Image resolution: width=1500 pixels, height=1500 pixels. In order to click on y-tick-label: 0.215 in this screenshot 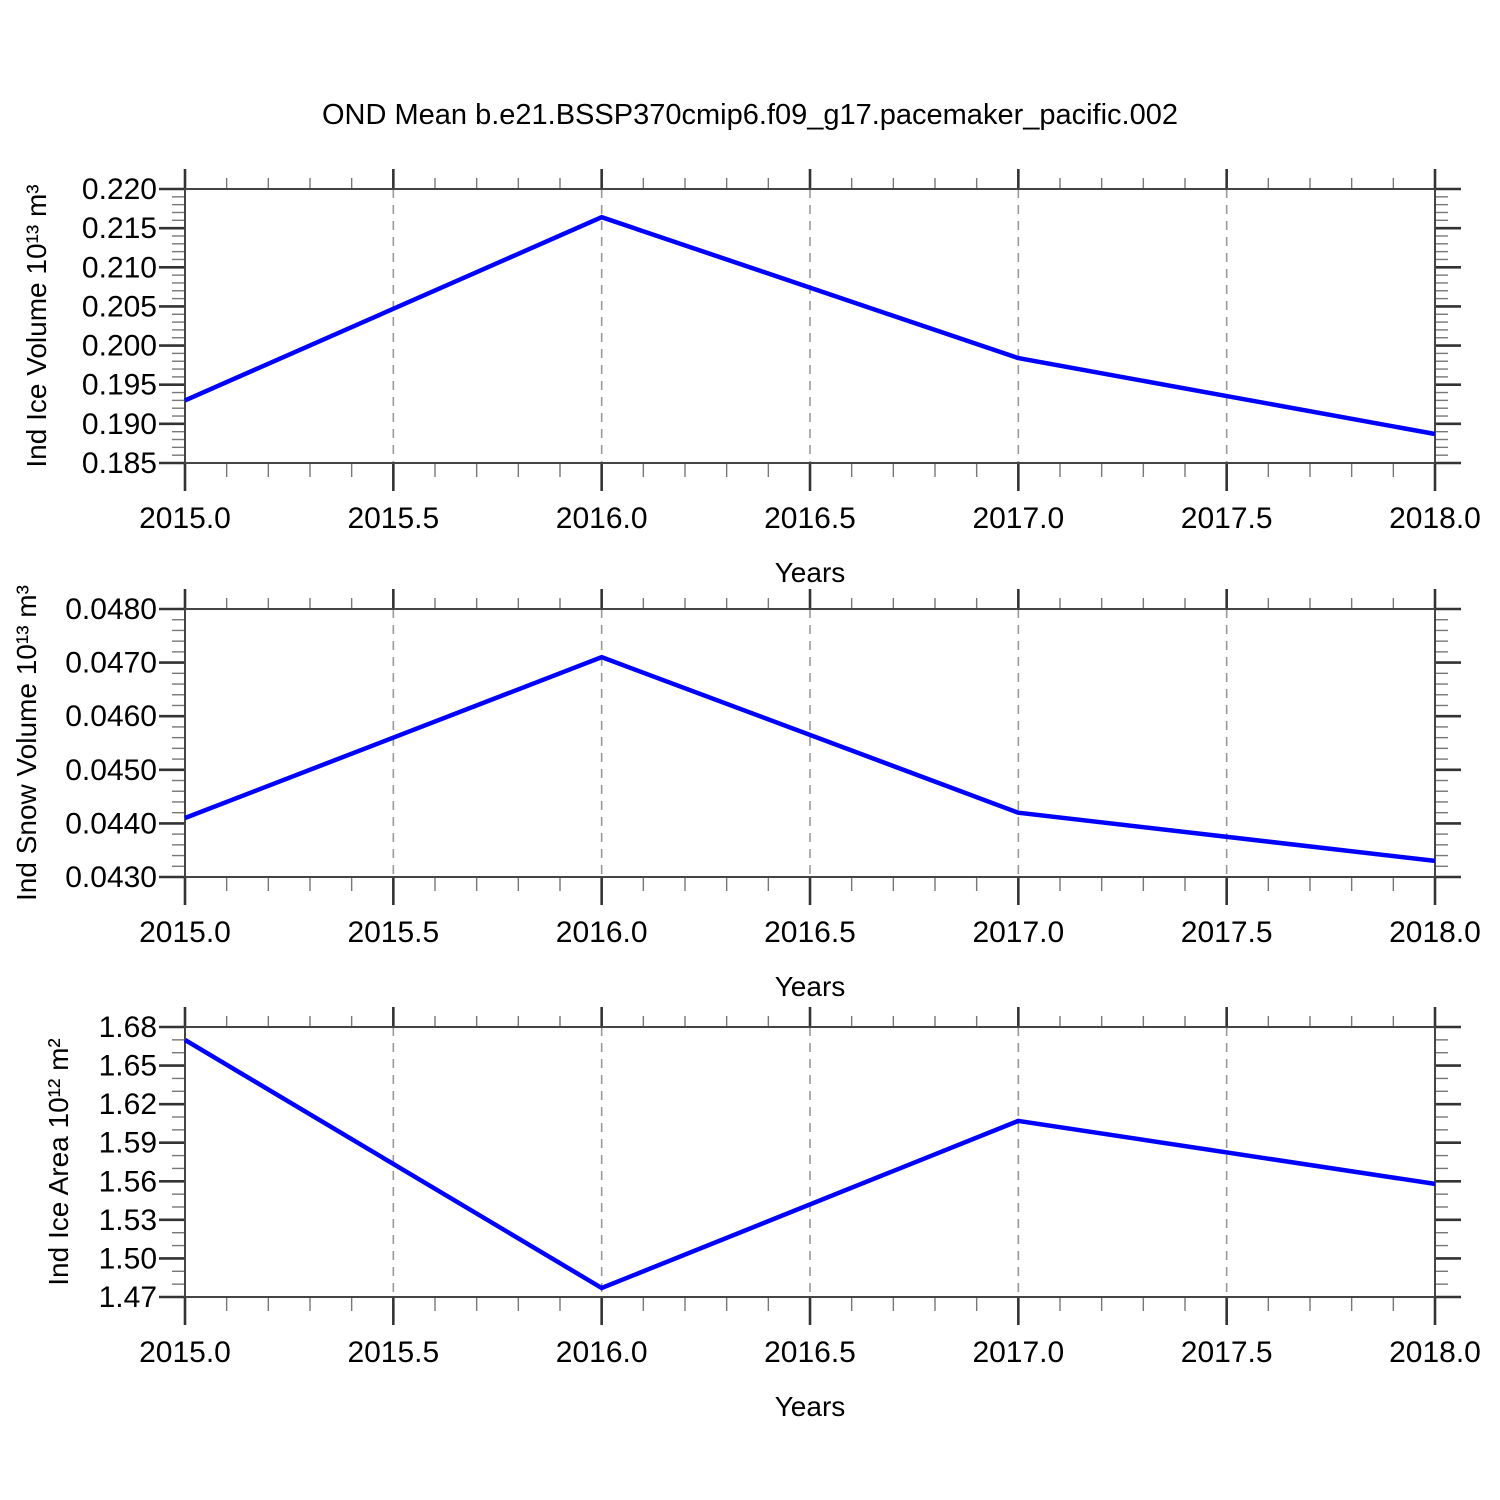, I will do `click(119, 228)`.